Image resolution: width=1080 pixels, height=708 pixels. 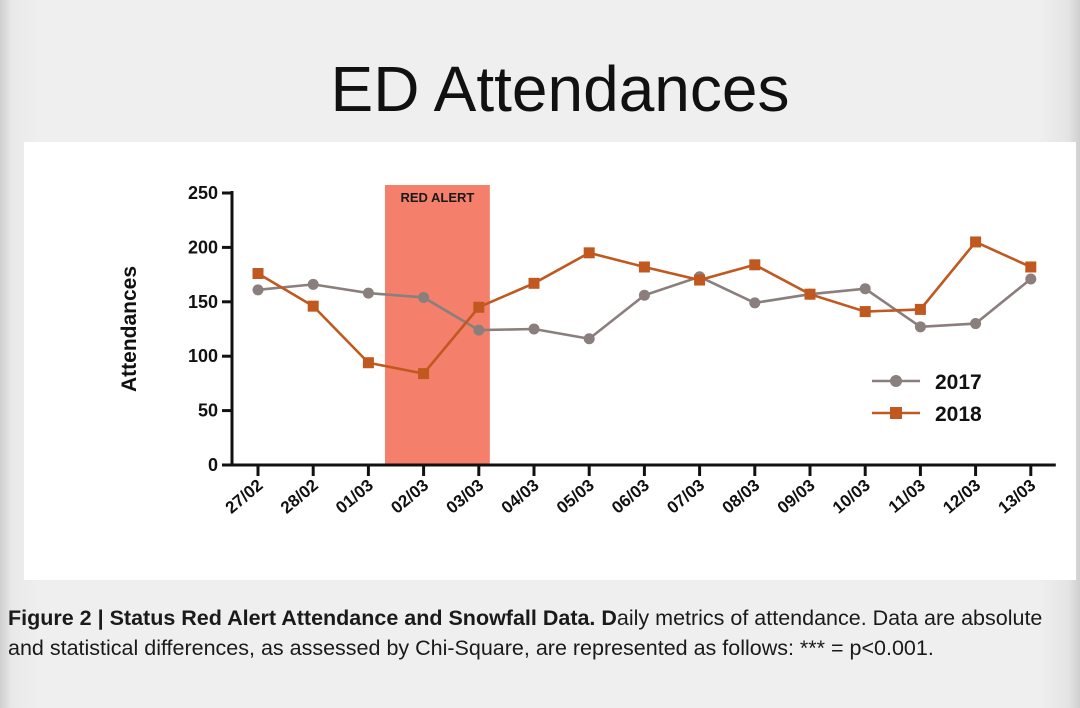 I want to click on x-tick-label: 12/03, so click(x=961, y=497).